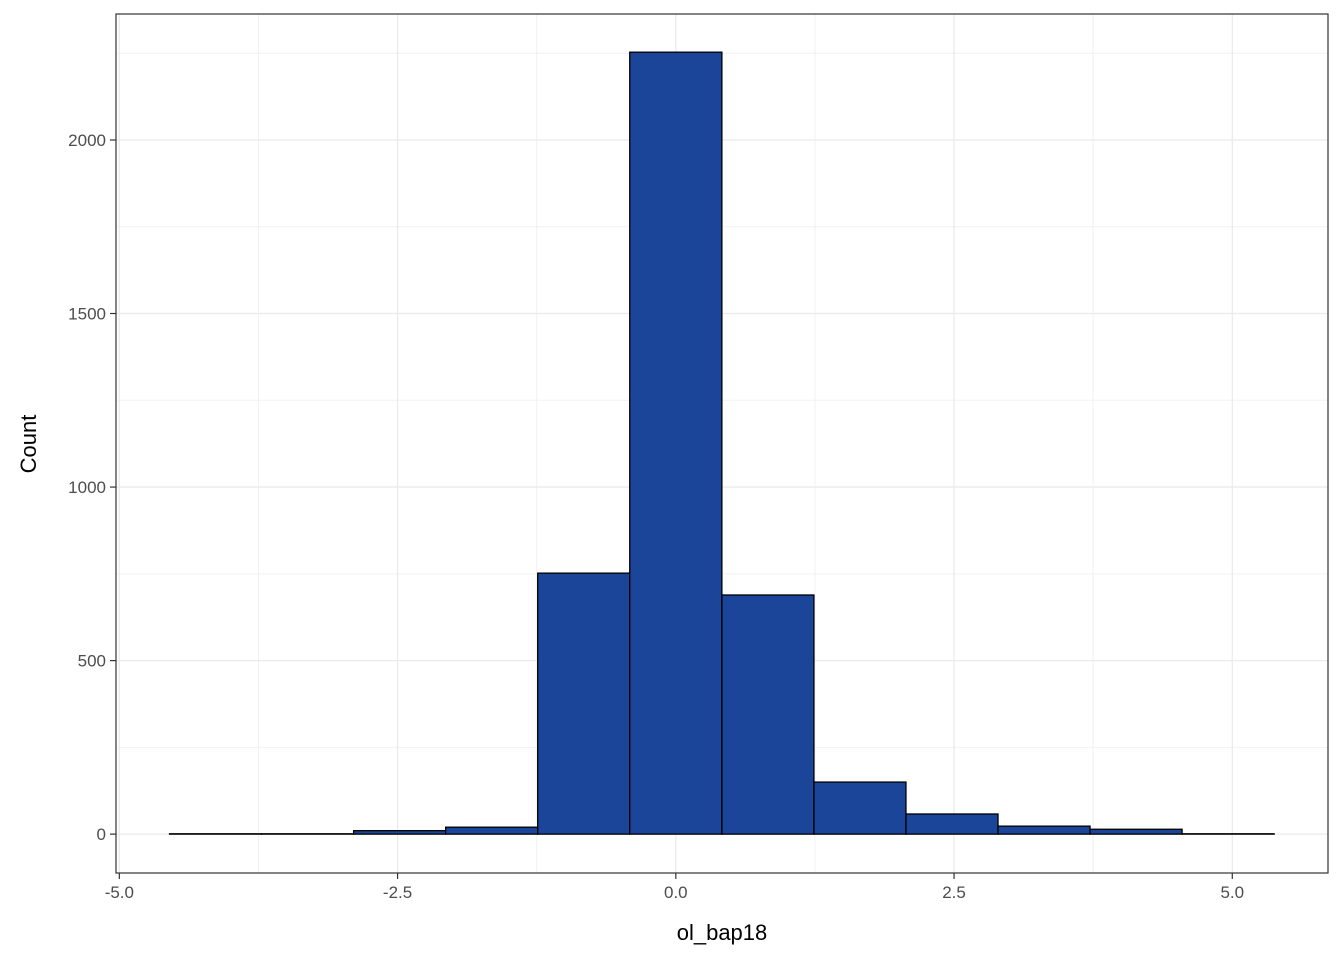  What do you see at coordinates (87, 140) in the screenshot?
I see `y-tick-label: 2000` at bounding box center [87, 140].